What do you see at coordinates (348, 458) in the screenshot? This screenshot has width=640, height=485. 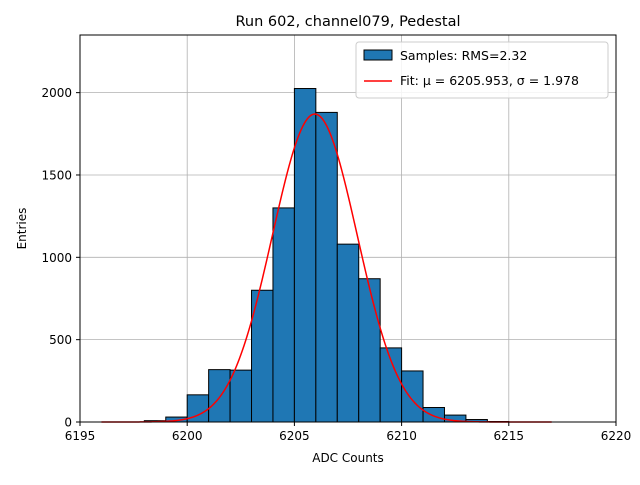 I see `x-axis-label: ADC Counts` at bounding box center [348, 458].